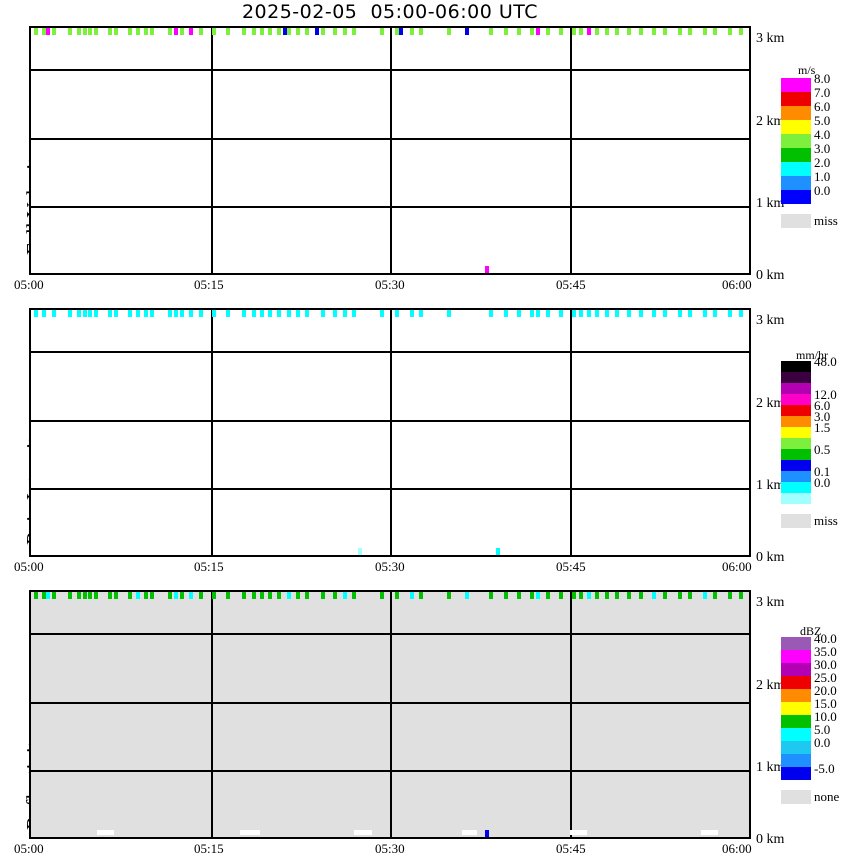 Image resolution: width=850 pixels, height=868 pixels. Describe the element at coordinates (811, 631) in the screenshot. I see `colorbar-units-reflectivity: dBZ` at that location.